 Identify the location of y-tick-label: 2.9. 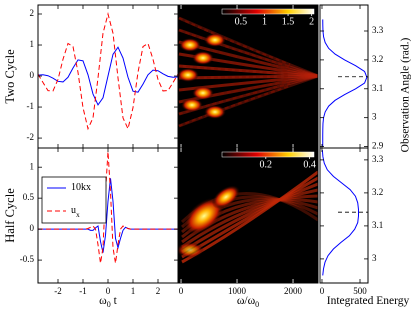
(378, 146).